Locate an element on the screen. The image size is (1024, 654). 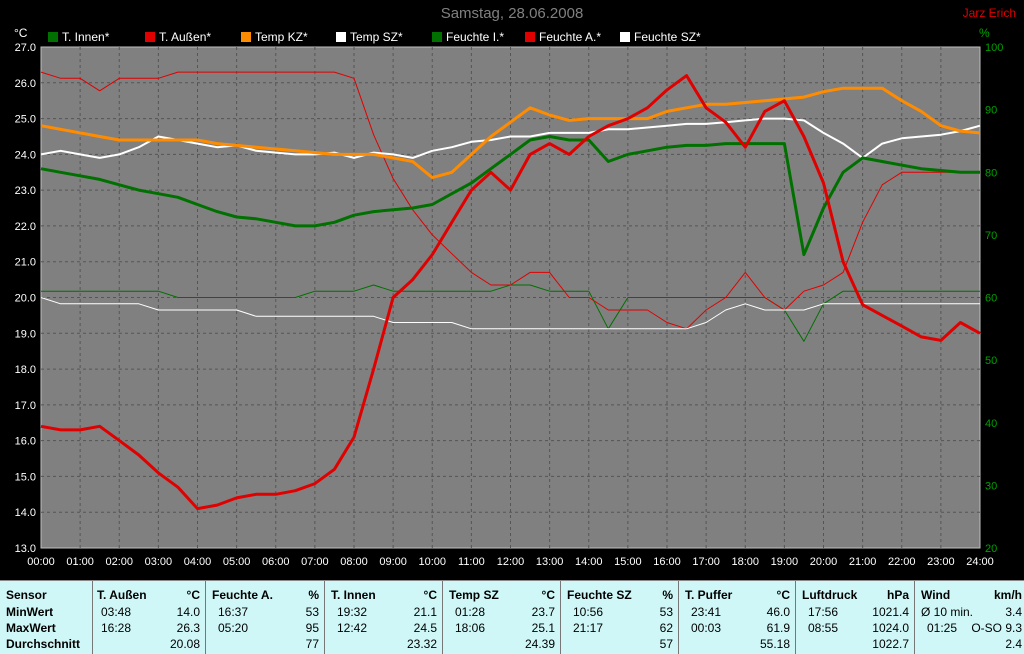
stats-time: 23:41 is located at coordinates (706, 612).